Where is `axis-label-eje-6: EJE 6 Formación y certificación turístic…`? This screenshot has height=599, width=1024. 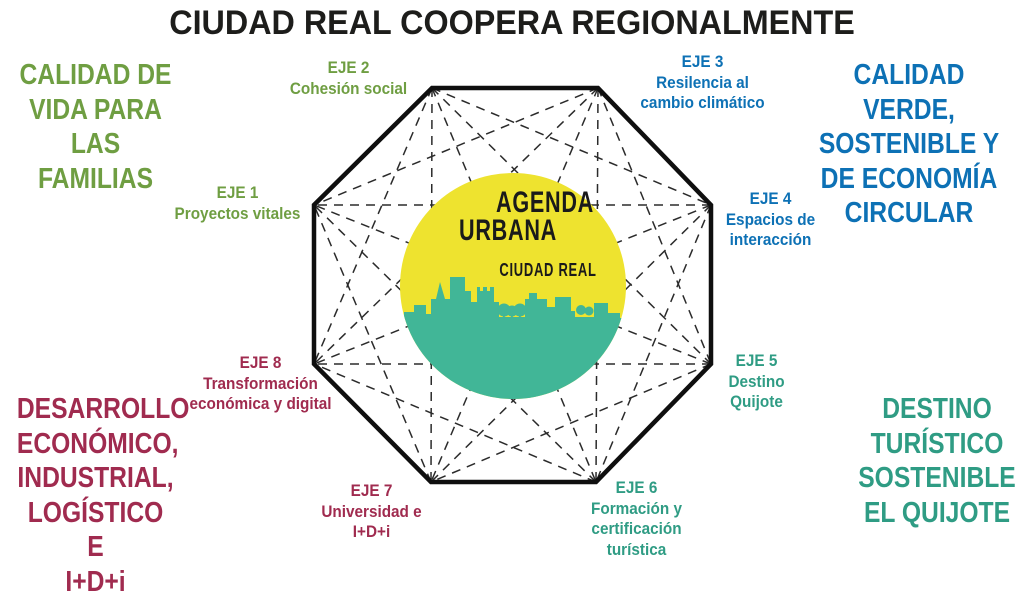
axis-label-eje-6: EJE 6 Formación y certificación turístic… is located at coordinates (636, 519).